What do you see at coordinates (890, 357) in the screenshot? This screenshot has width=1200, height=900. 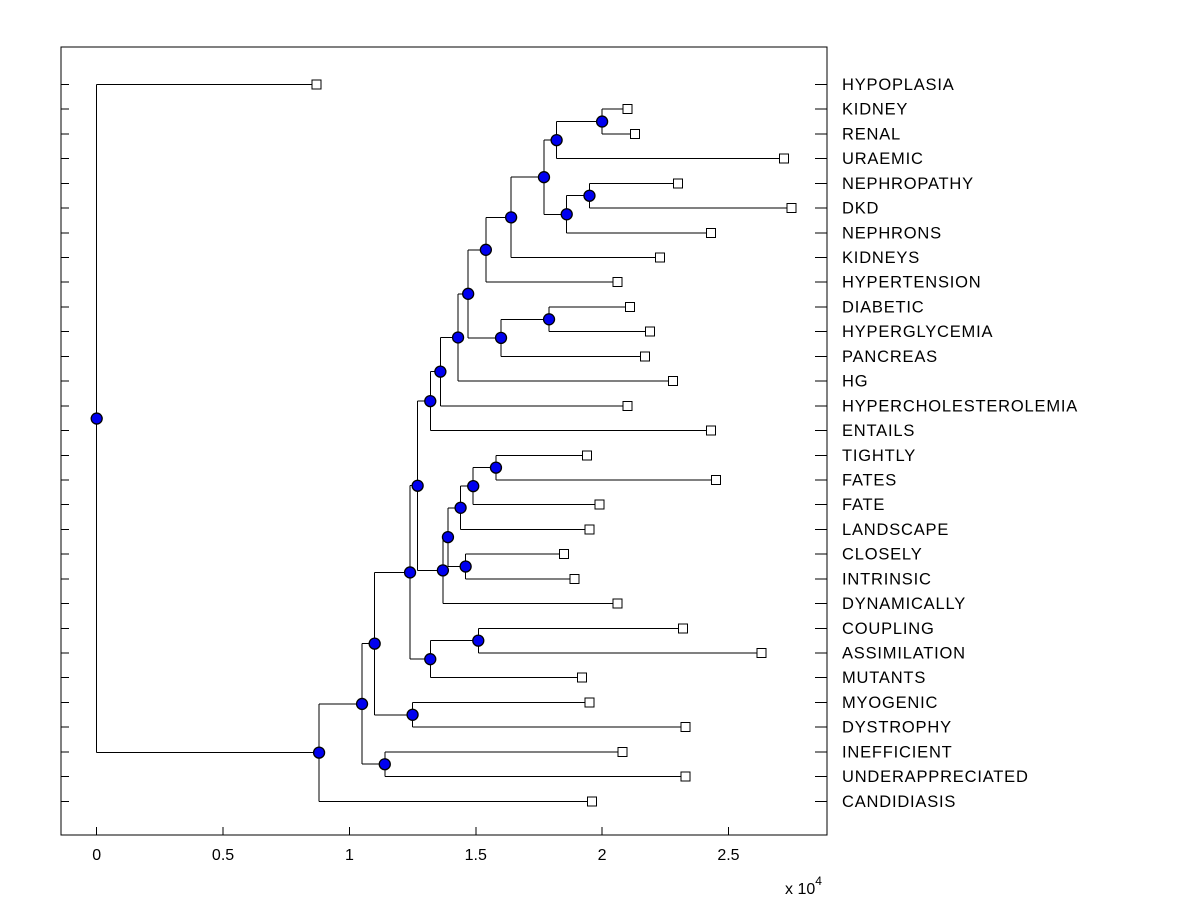 I see `leaf-label: PANCREAS` at bounding box center [890, 357].